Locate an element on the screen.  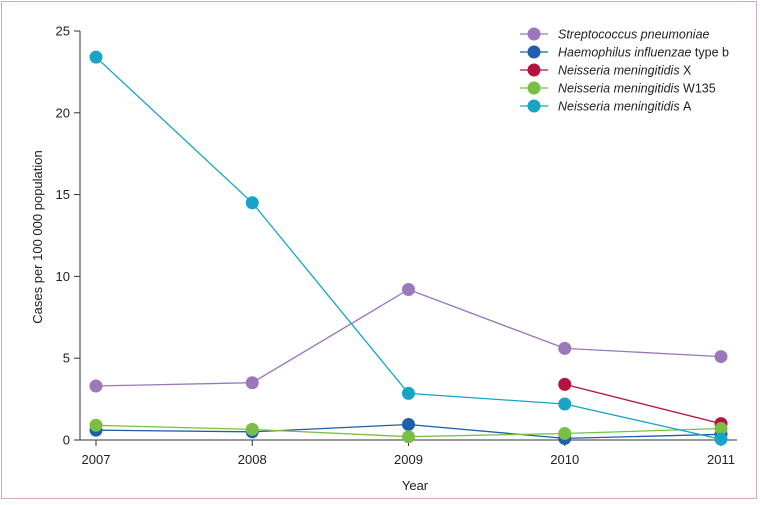
legend-label-italic: Streptococcus pneumoniae is located at coordinates (634, 35).